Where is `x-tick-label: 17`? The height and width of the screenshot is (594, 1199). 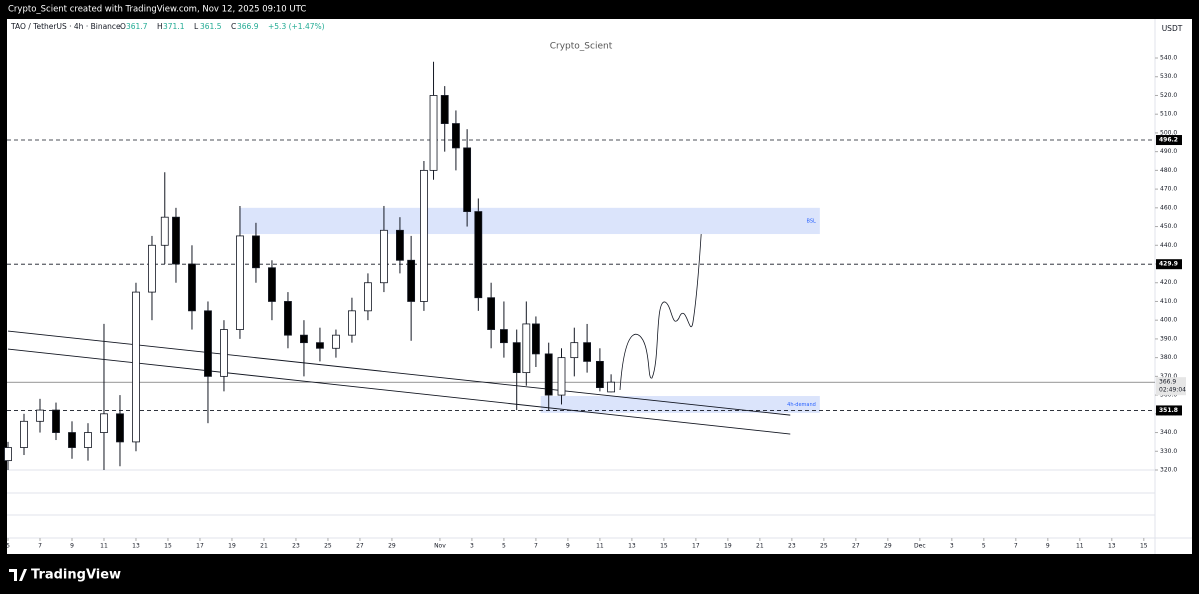 x-tick-label: 17 is located at coordinates (200, 546).